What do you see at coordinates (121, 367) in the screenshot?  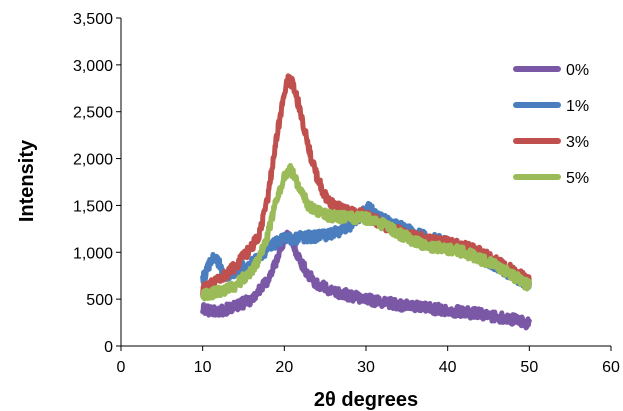 I see `x-tick-label: 0` at bounding box center [121, 367].